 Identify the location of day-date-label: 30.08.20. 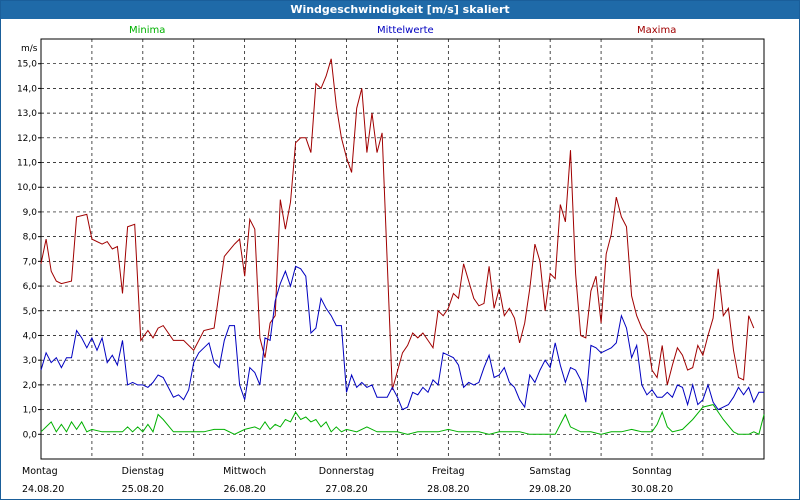
(652, 489).